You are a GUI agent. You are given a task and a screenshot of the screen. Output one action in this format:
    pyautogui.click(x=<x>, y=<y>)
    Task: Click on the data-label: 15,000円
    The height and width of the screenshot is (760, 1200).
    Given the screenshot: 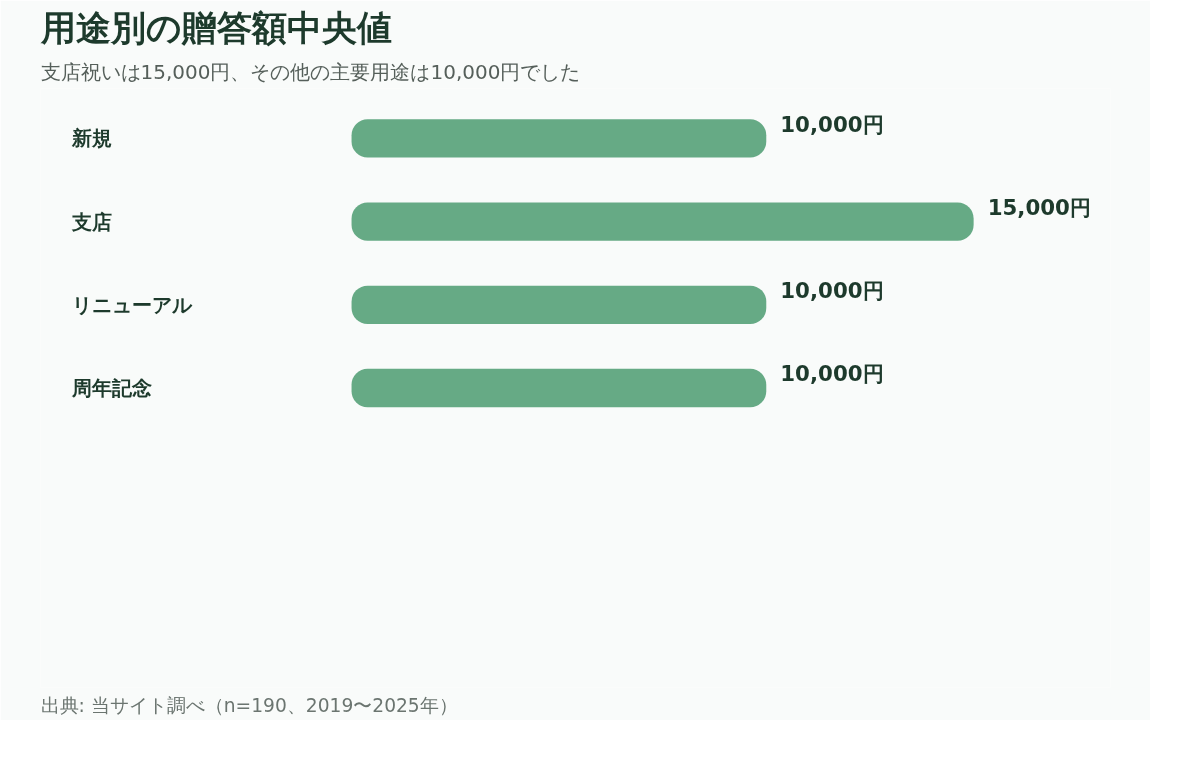 What is the action you would take?
    pyautogui.click(x=1039, y=207)
    